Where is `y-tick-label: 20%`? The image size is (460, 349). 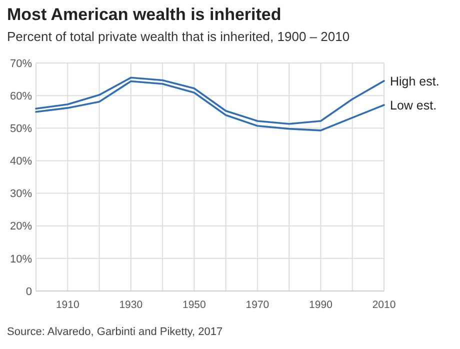 y-tick-label: 20% is located at coordinates (21, 226).